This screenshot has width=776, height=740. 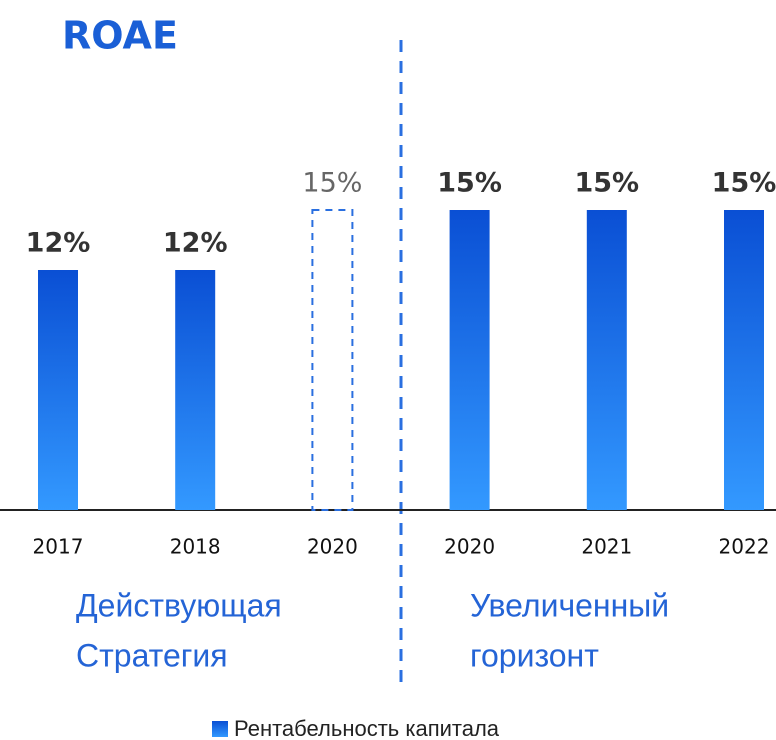 What do you see at coordinates (534, 655) in the screenshot?
I see `group-label: горизонт` at bounding box center [534, 655].